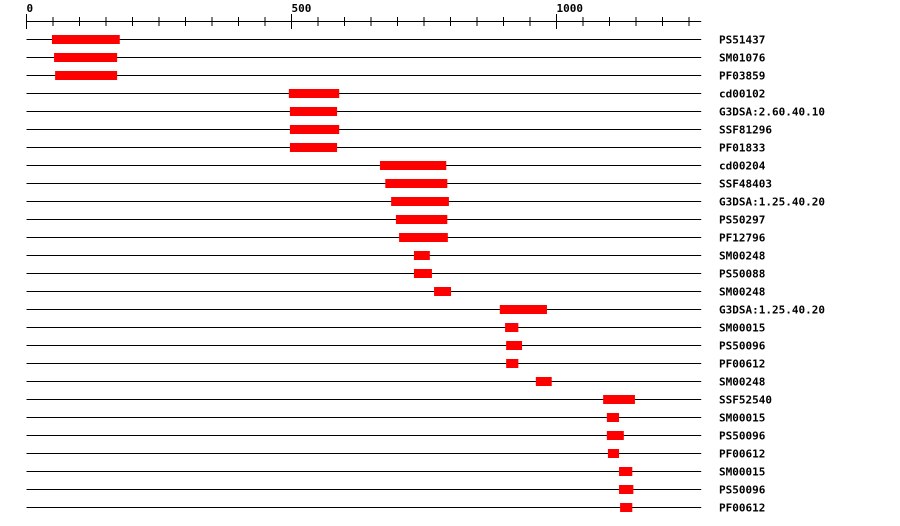 The height and width of the screenshot is (526, 900). What do you see at coordinates (570, 8) in the screenshot?
I see `tick-label: 1000` at bounding box center [570, 8].